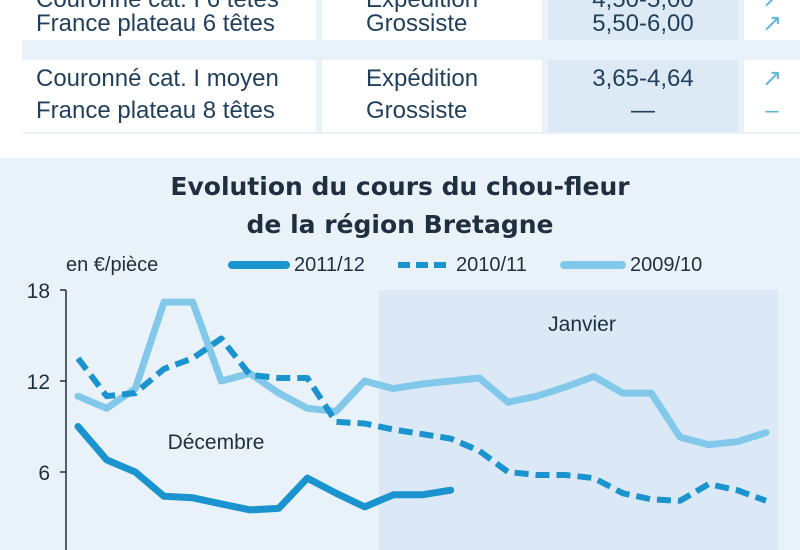 The width and height of the screenshot is (800, 550). What do you see at coordinates (400, 224) in the screenshot?
I see `chart-subtitle: de la région Bretagne` at bounding box center [400, 224].